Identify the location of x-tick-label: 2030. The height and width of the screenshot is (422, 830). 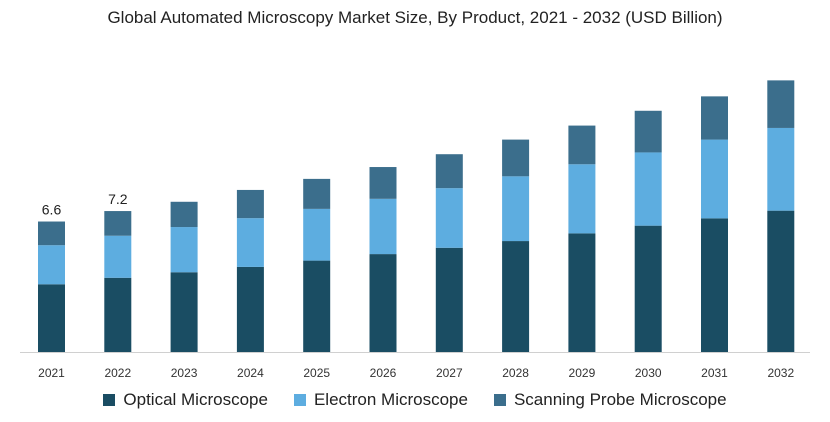
(648, 373).